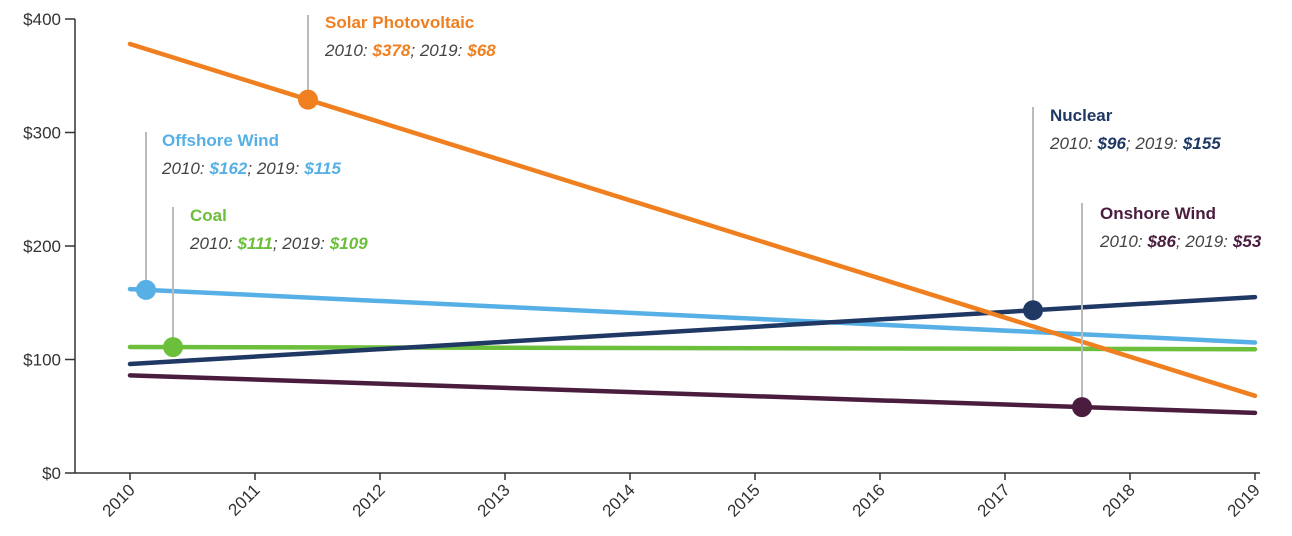 This screenshot has height=536, width=1292. I want to click on x-tick-label: 2017, so click(994, 500).